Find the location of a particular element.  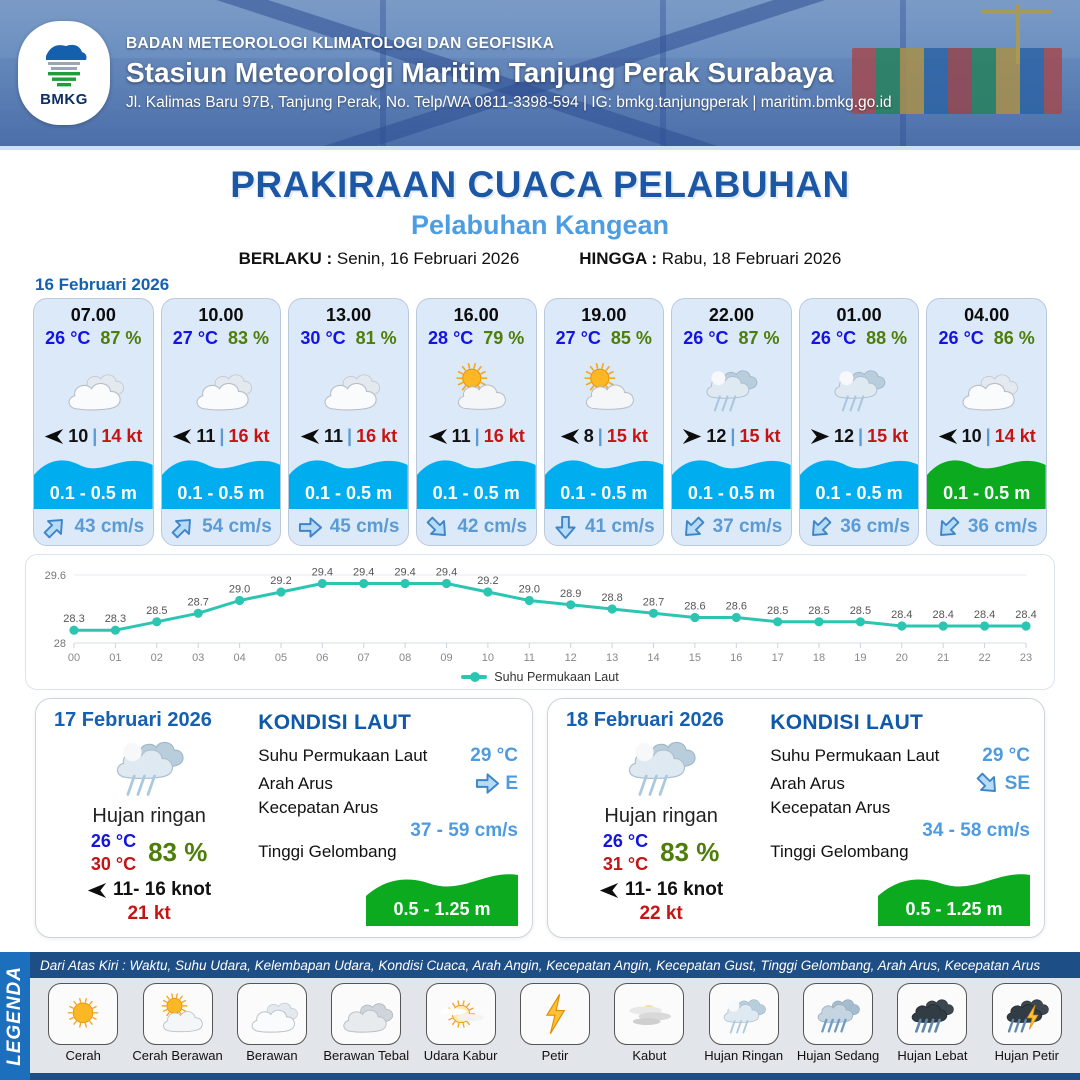

day-wave-height: 0.5 - 1.25 m is located at coordinates (442, 909).